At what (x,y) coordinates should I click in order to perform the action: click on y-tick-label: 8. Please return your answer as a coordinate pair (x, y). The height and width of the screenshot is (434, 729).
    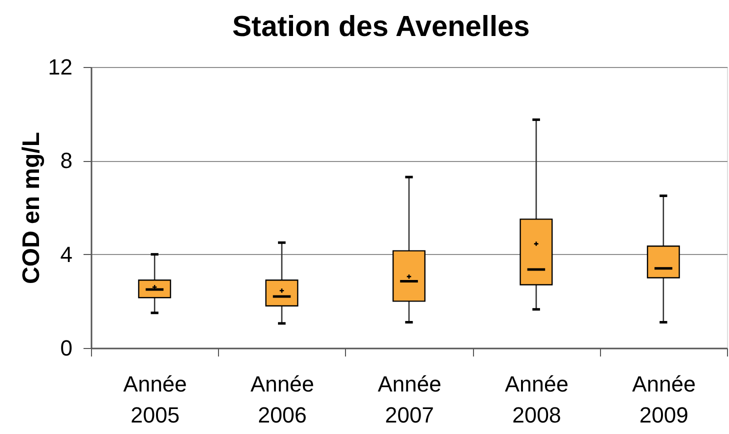
    Looking at the image, I should click on (66, 161).